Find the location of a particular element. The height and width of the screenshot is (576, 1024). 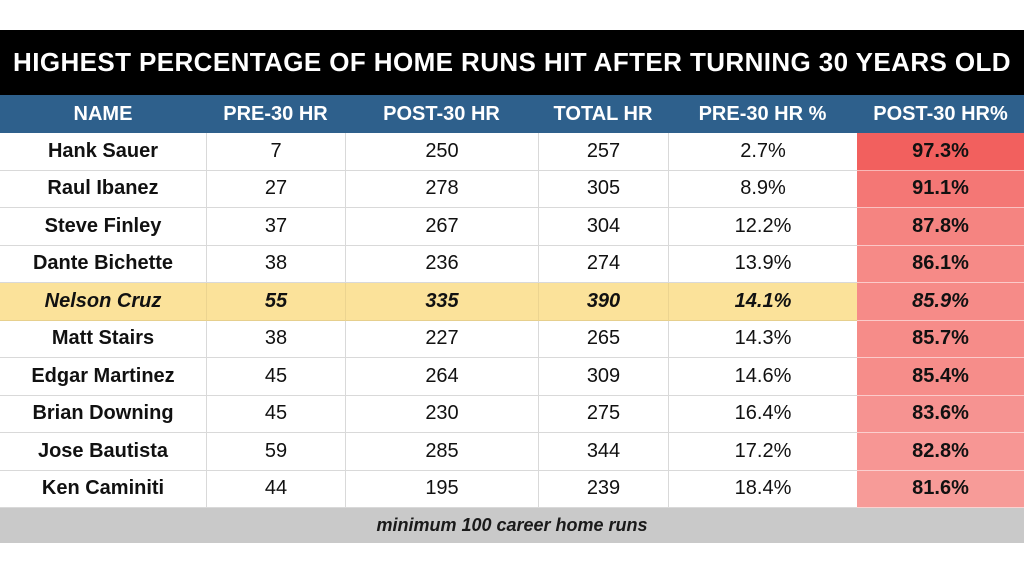

footnote-bar: minimum 100 career home runs is located at coordinates (512, 525).